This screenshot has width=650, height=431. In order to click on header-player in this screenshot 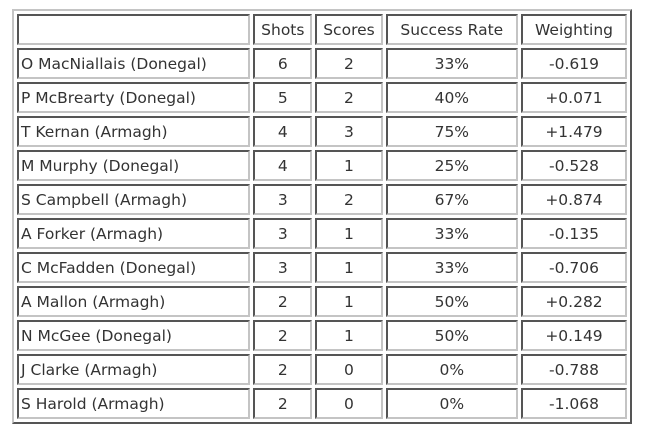, I will do `click(134, 29)`.